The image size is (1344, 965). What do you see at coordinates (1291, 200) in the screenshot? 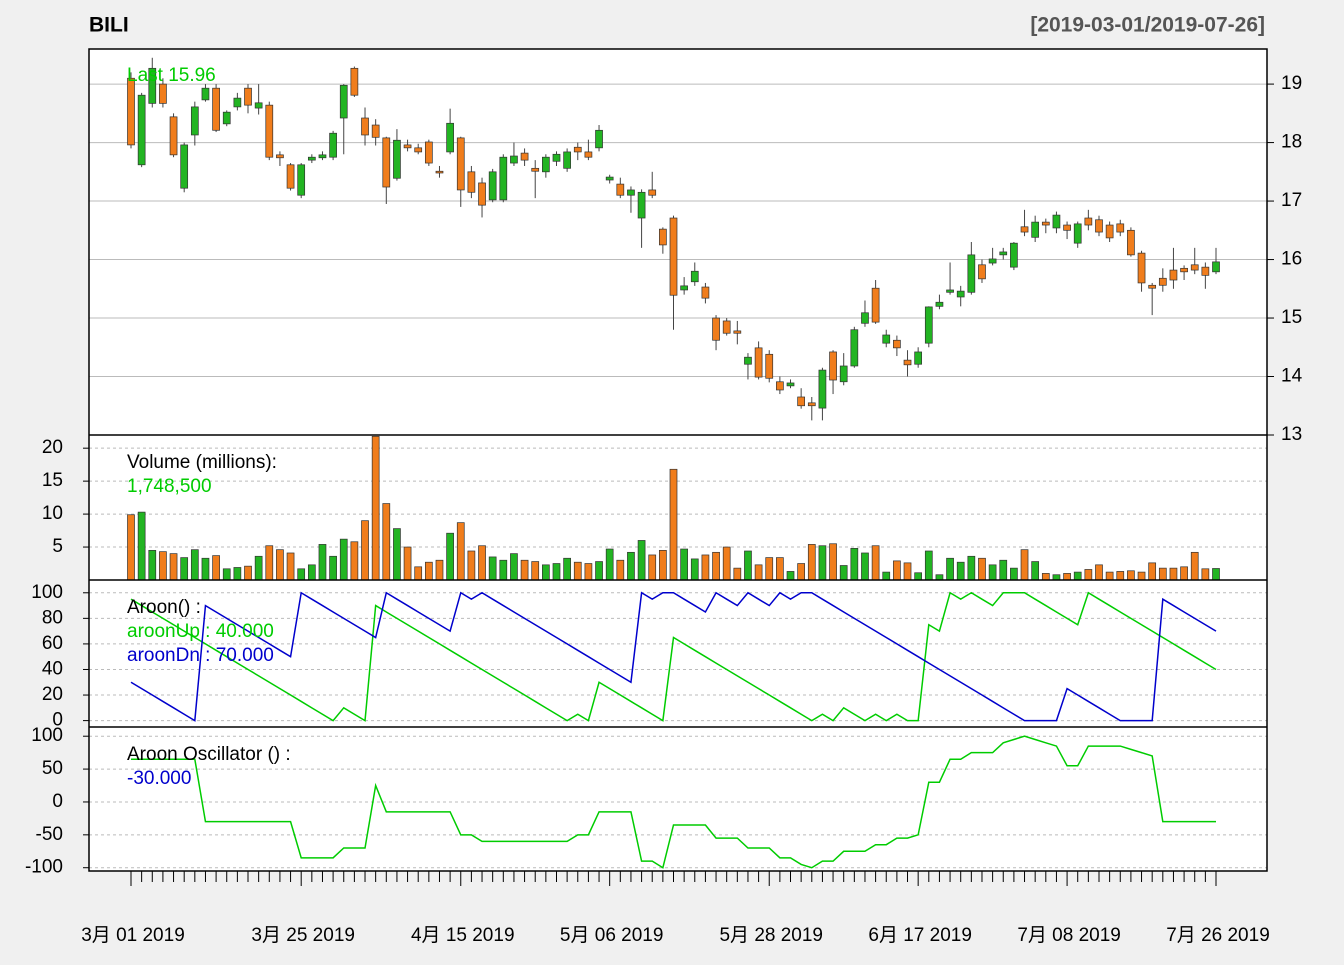
I see `y-tick-label: 17` at bounding box center [1291, 200].